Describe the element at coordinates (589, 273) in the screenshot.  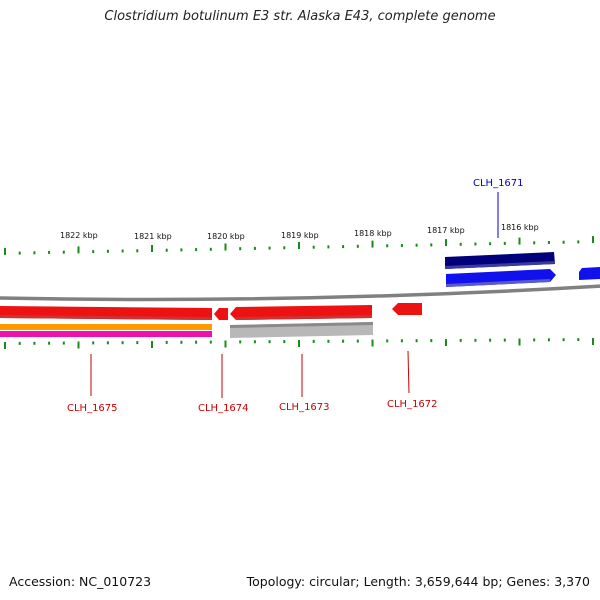
I see `gene-reverse-right-edge` at that location.